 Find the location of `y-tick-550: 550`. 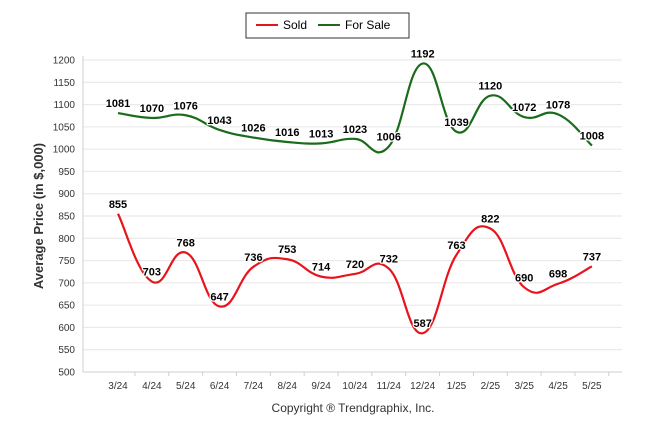

y-tick-550: 550 is located at coordinates (66, 350).